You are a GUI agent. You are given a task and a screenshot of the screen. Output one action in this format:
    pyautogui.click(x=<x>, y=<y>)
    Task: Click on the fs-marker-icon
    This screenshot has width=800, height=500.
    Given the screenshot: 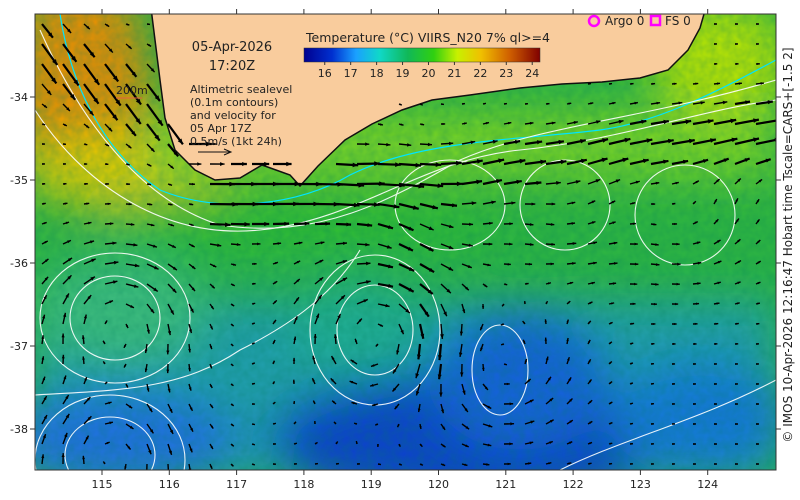 What is the action you would take?
    pyautogui.click(x=655, y=20)
    